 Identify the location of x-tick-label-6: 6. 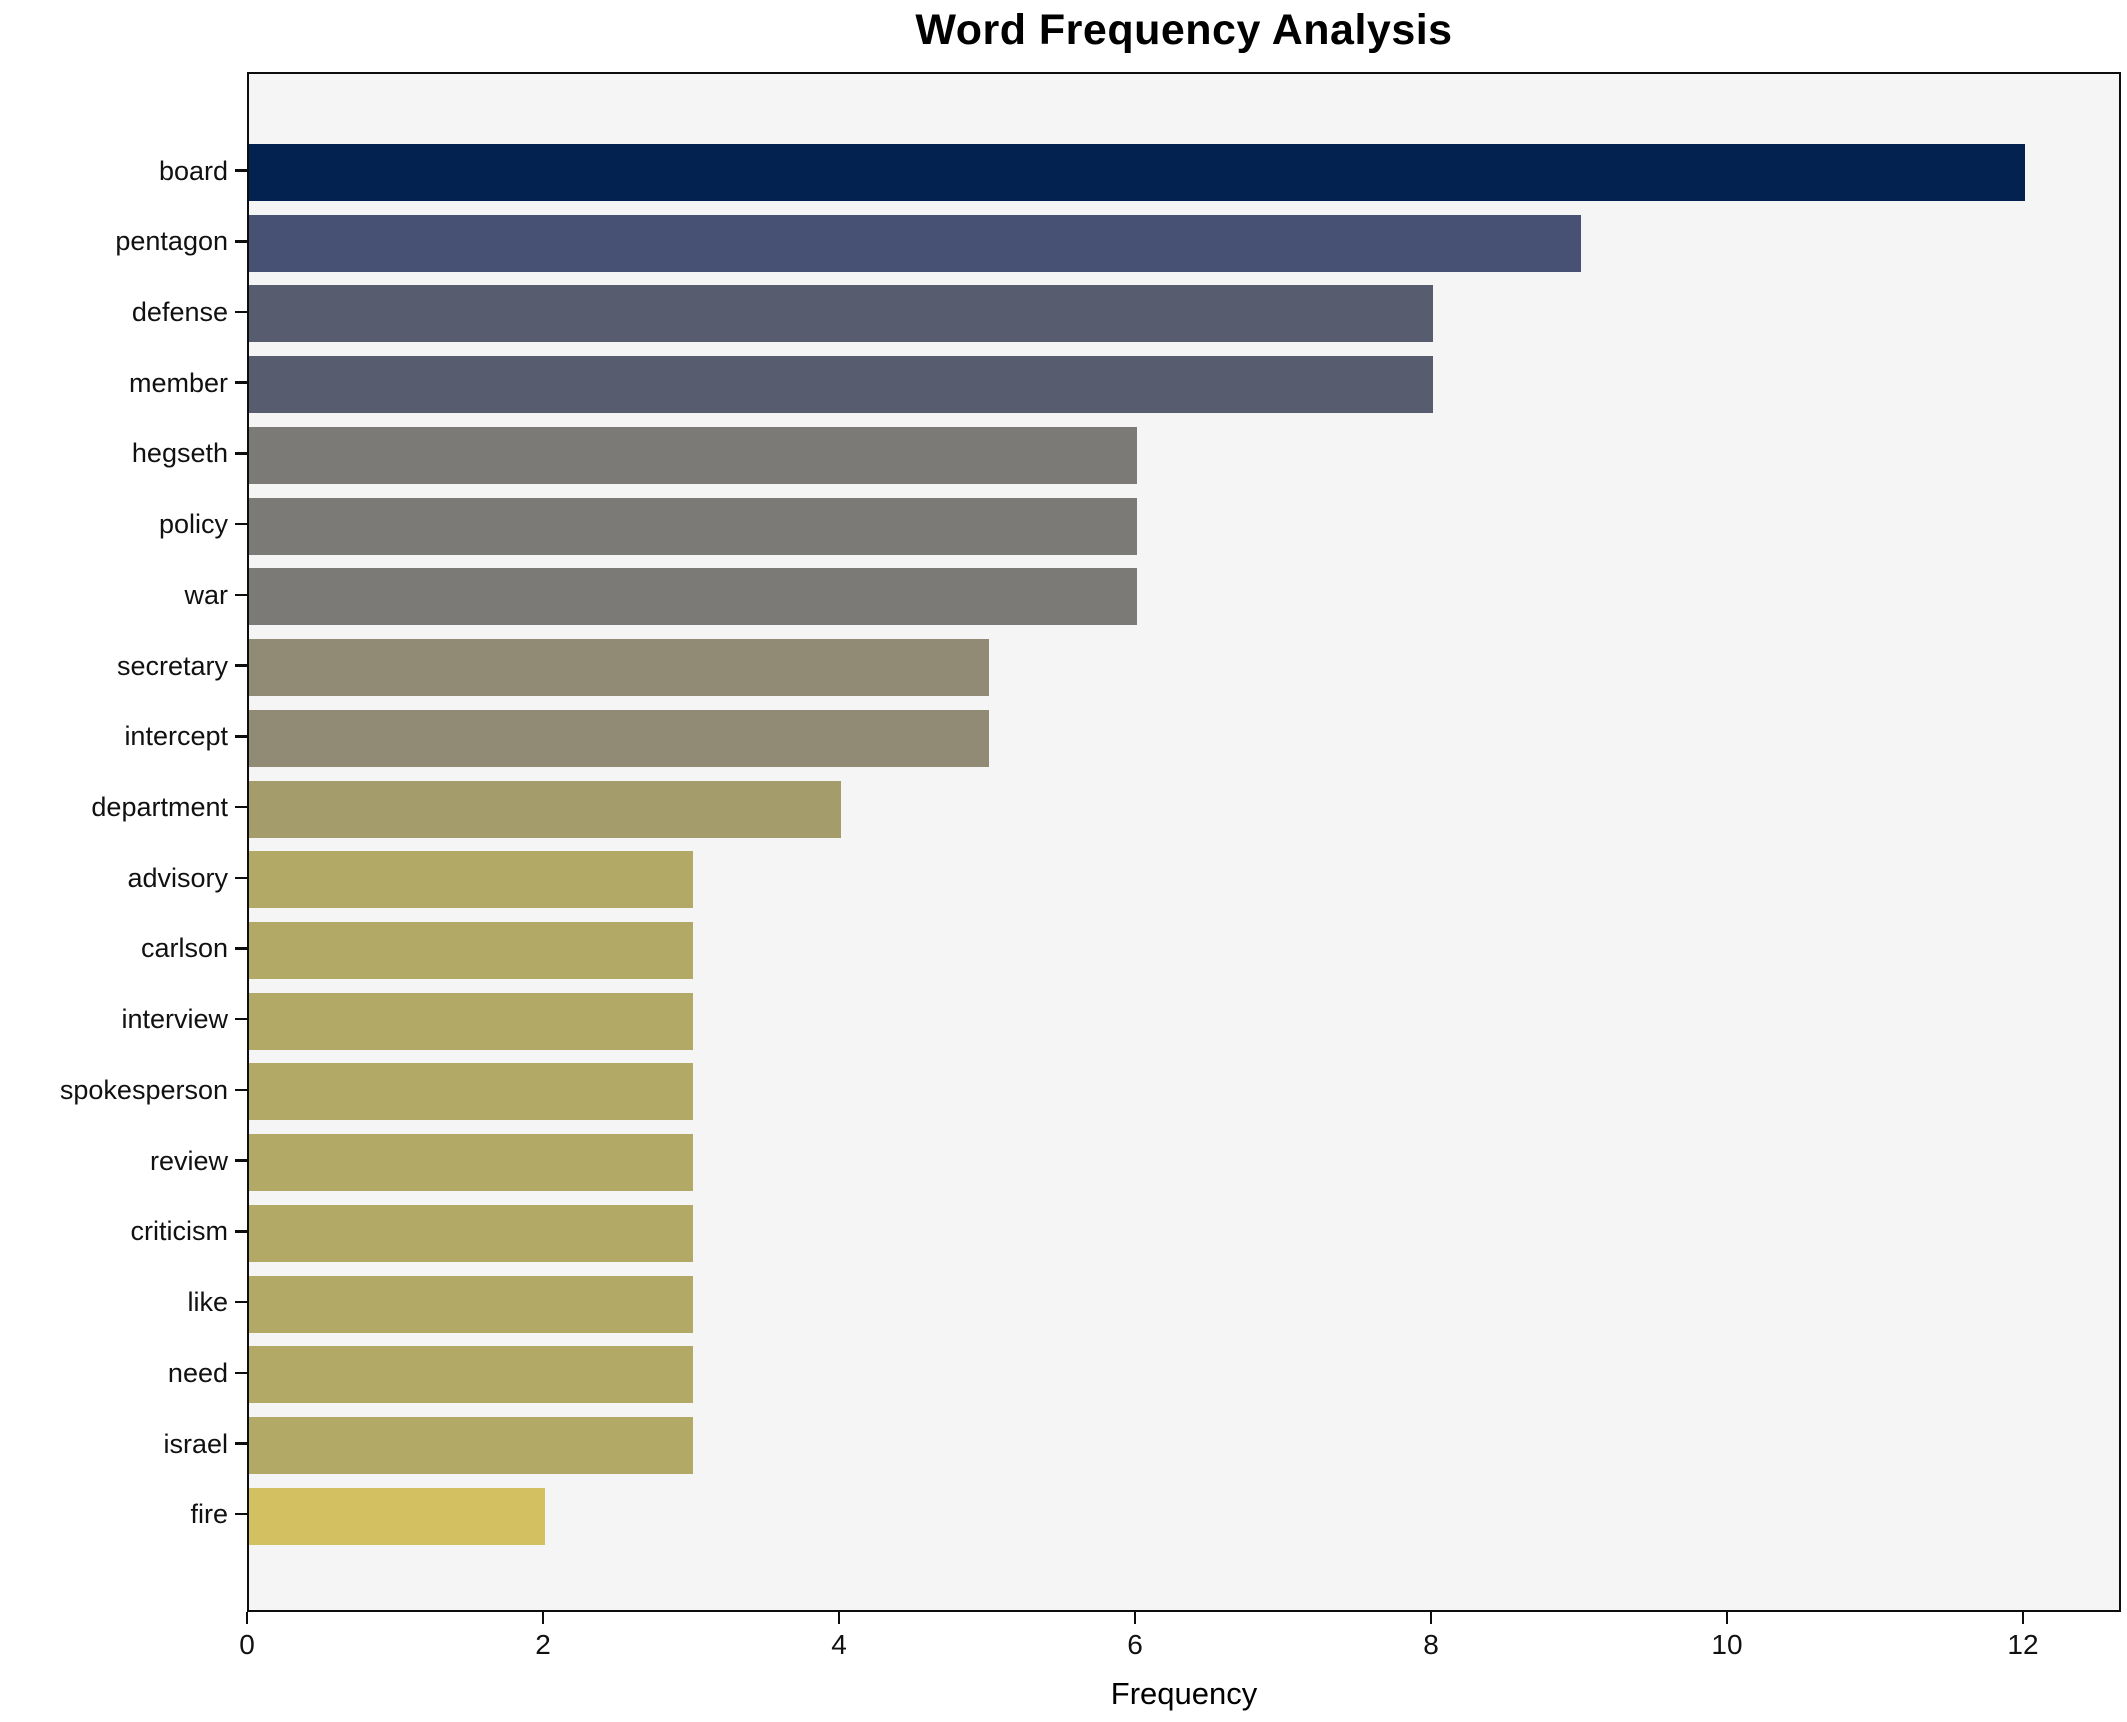
(1135, 1644).